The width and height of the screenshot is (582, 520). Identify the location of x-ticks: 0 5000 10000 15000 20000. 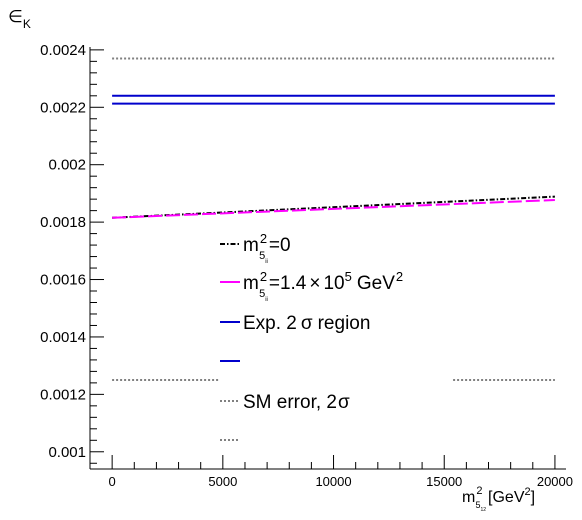
(341, 472).